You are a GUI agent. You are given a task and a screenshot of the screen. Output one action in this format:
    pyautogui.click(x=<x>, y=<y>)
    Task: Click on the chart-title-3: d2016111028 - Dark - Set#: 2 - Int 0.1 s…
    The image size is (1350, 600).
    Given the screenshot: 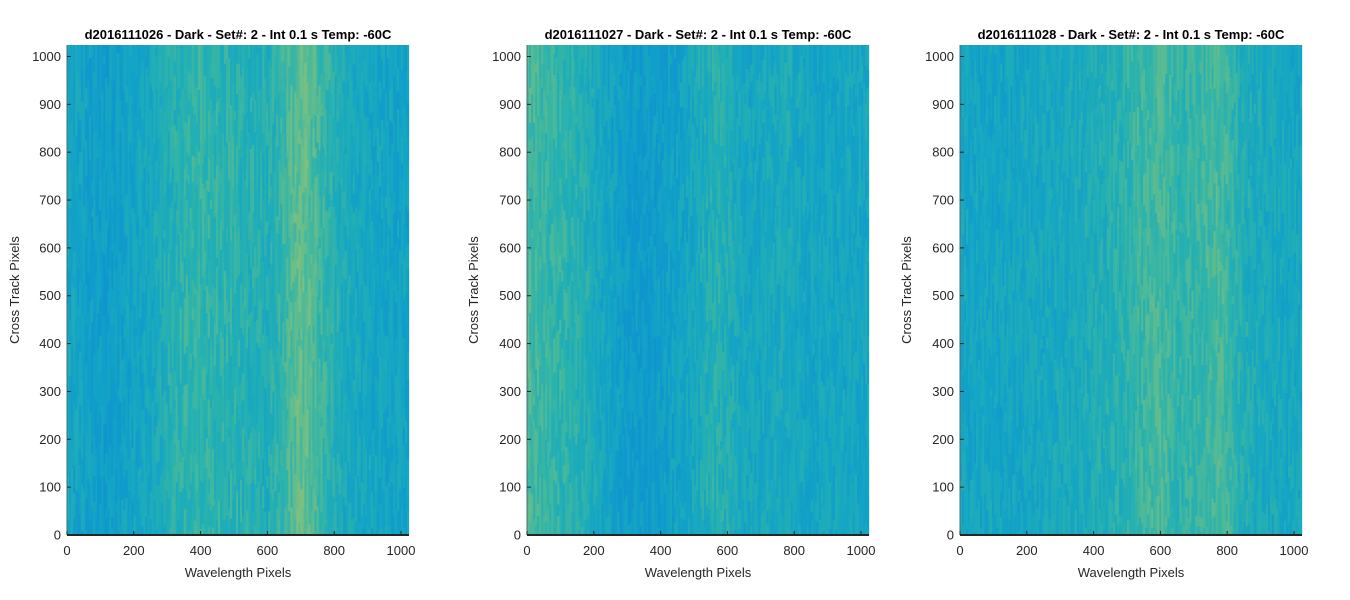 What is the action you would take?
    pyautogui.click(x=1131, y=34)
    